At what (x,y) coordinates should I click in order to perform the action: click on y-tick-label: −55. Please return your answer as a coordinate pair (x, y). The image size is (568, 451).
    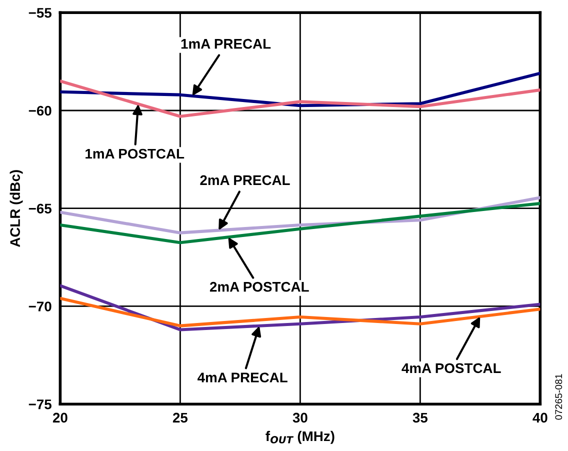
    Looking at the image, I should click on (40, 13).